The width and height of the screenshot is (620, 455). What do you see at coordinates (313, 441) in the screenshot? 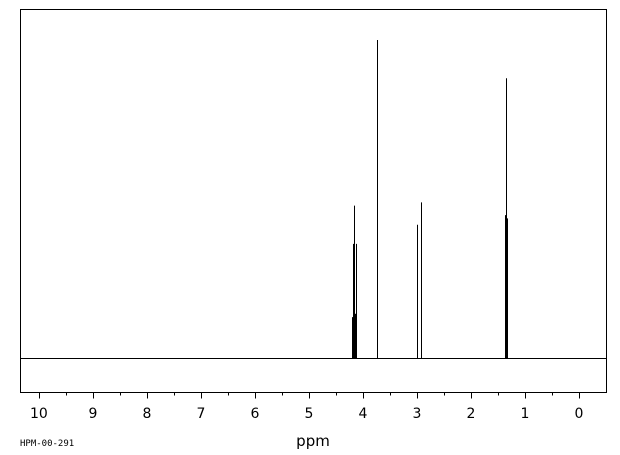
I see `x-axis-title: ppm` at bounding box center [313, 441].